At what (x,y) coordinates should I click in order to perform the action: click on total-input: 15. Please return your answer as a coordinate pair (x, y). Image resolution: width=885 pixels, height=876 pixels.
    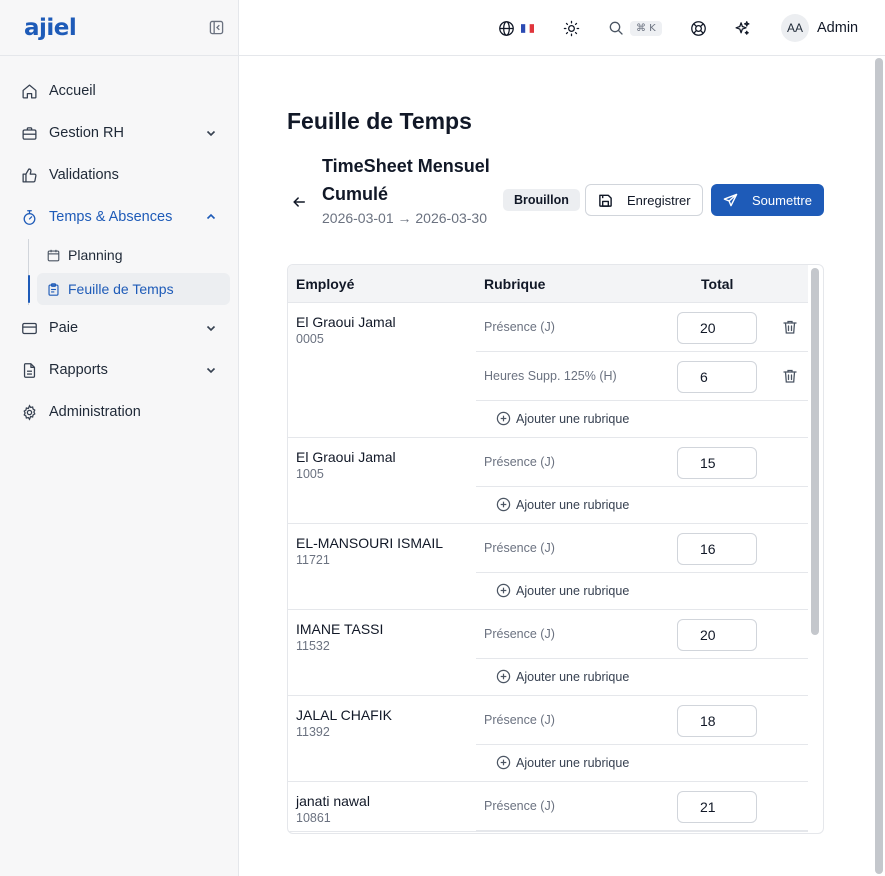
    Looking at the image, I should click on (717, 463).